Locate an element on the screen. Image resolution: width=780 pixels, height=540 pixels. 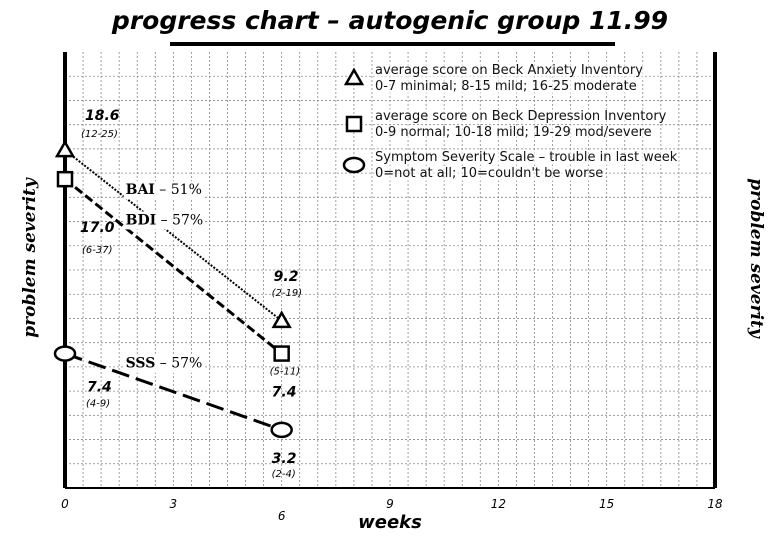
x-tick-label: 18 is located at coordinates (715, 504).